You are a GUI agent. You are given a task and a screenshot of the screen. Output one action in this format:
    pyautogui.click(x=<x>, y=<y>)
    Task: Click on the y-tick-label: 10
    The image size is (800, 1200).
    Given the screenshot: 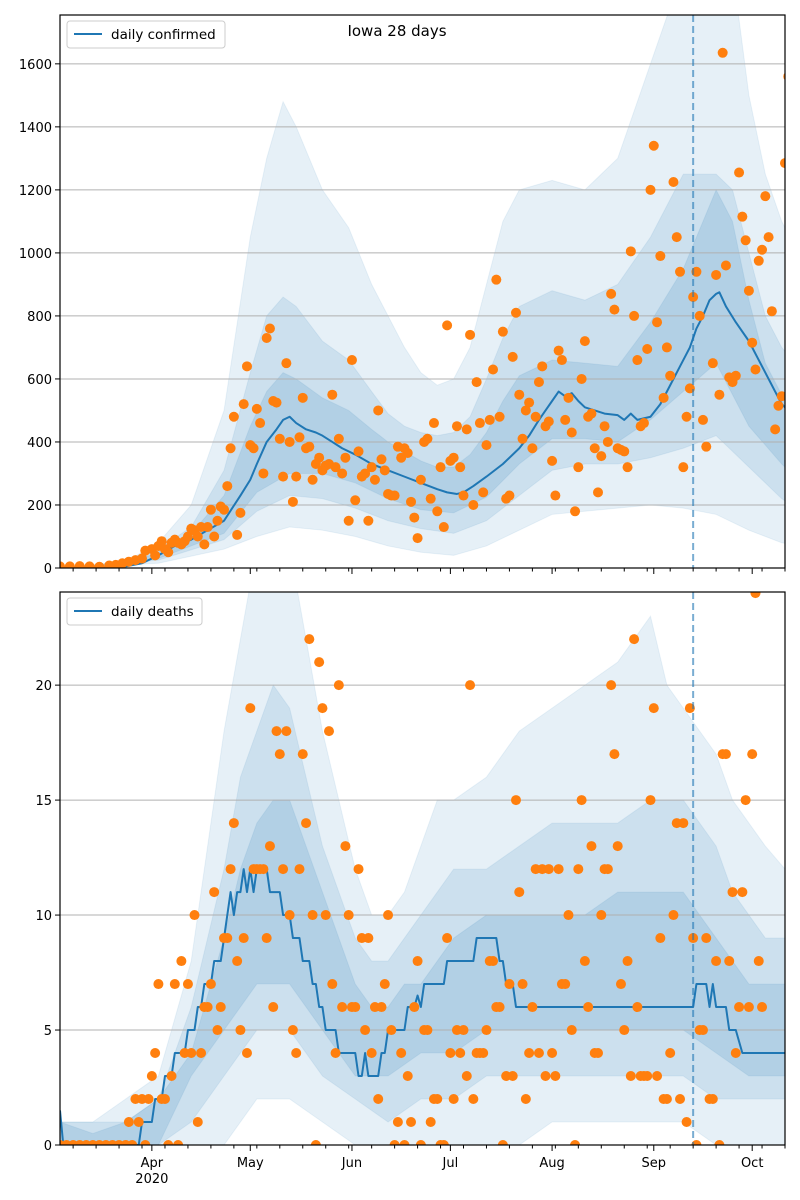 What is the action you would take?
    pyautogui.click(x=43, y=916)
    